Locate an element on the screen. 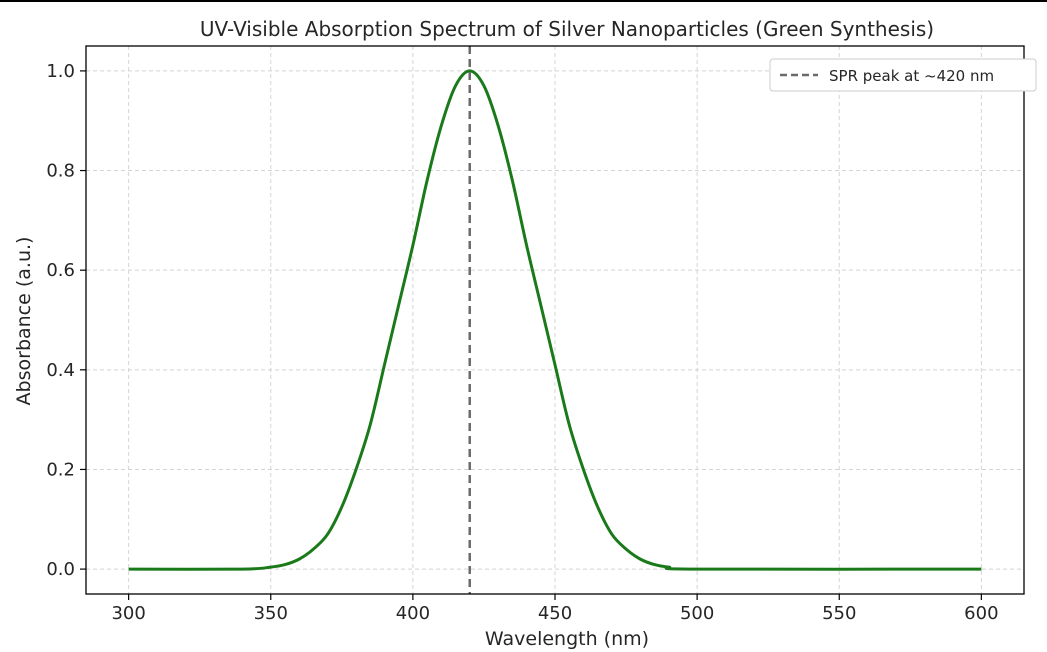 The image size is (1047, 652). y-tick-label: 0.4 is located at coordinates (60, 370).